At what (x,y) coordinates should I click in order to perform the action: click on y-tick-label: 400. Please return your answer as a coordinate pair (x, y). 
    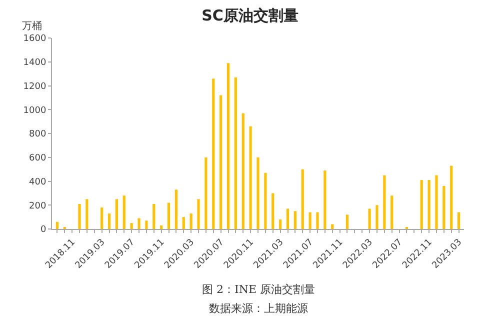
    Looking at the image, I should click on (37, 182).